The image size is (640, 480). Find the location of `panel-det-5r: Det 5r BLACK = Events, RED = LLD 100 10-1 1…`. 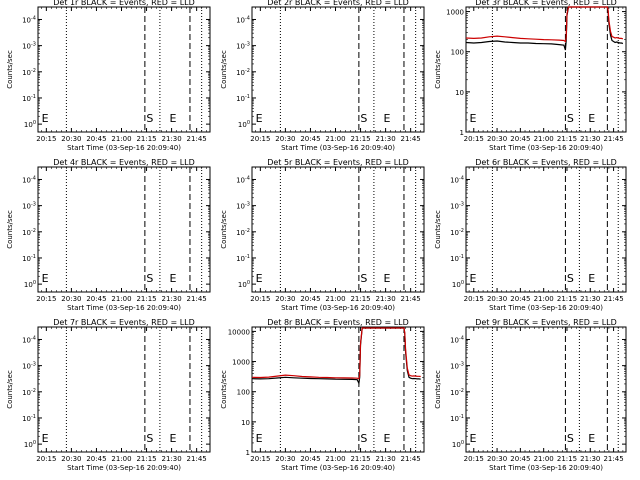

panel-det-5r: Det 5r BLACK = Events, RED = LLD 100 10-1 1… is located at coordinates (322, 235).